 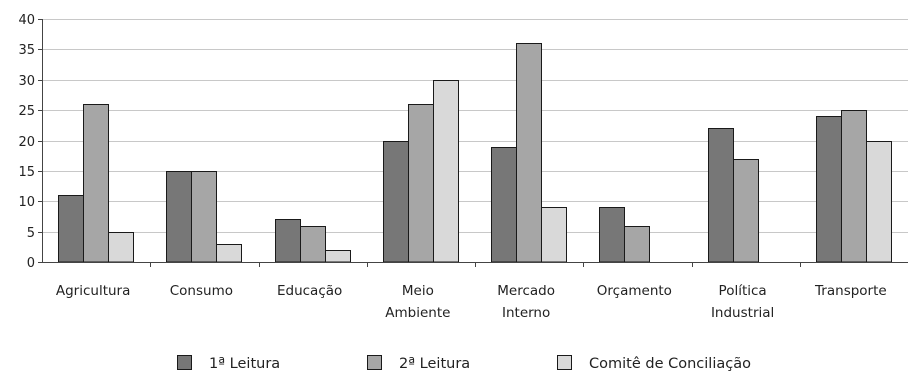 What do you see at coordinates (31, 233) in the screenshot?
I see `y-tick-label: 5` at bounding box center [31, 233].